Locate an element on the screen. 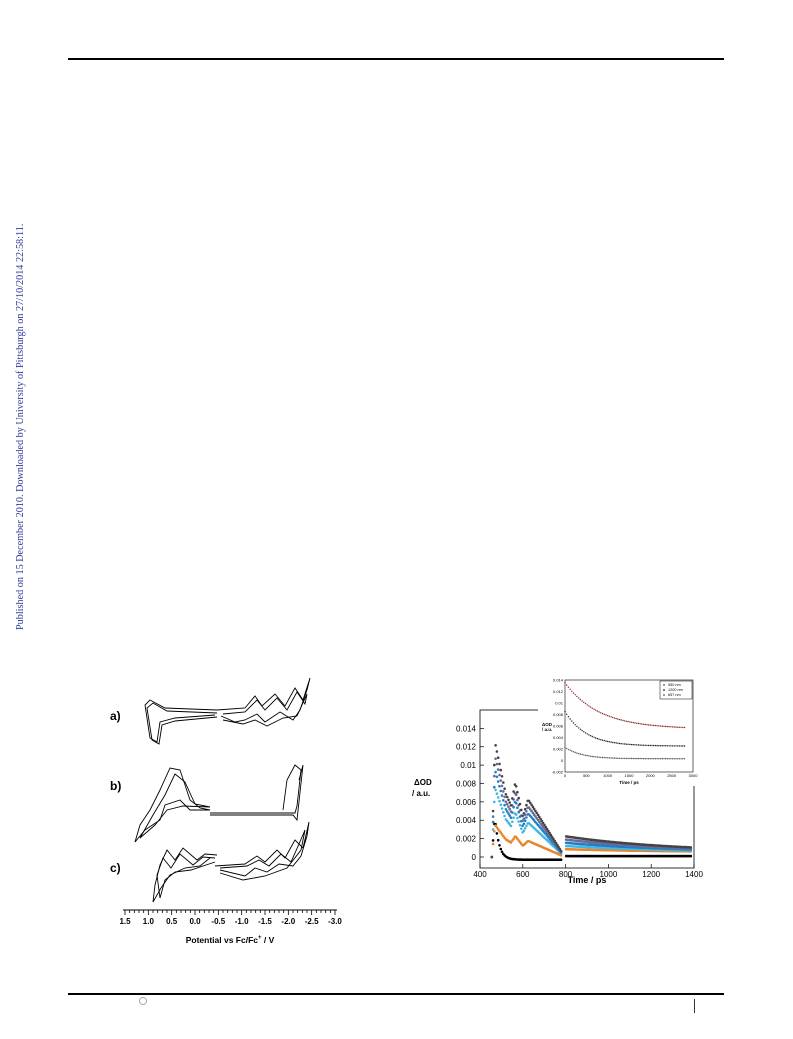 The height and width of the screenshot is (1039, 793). potential-tick-label: -2.0 is located at coordinates (288, 921).